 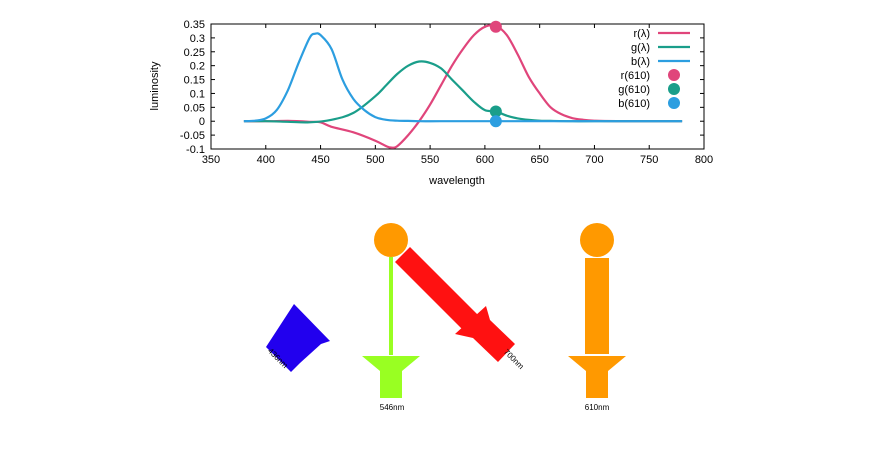 What do you see at coordinates (485, 334) in the screenshot?
I see `lamp-700nm-shape` at bounding box center [485, 334].